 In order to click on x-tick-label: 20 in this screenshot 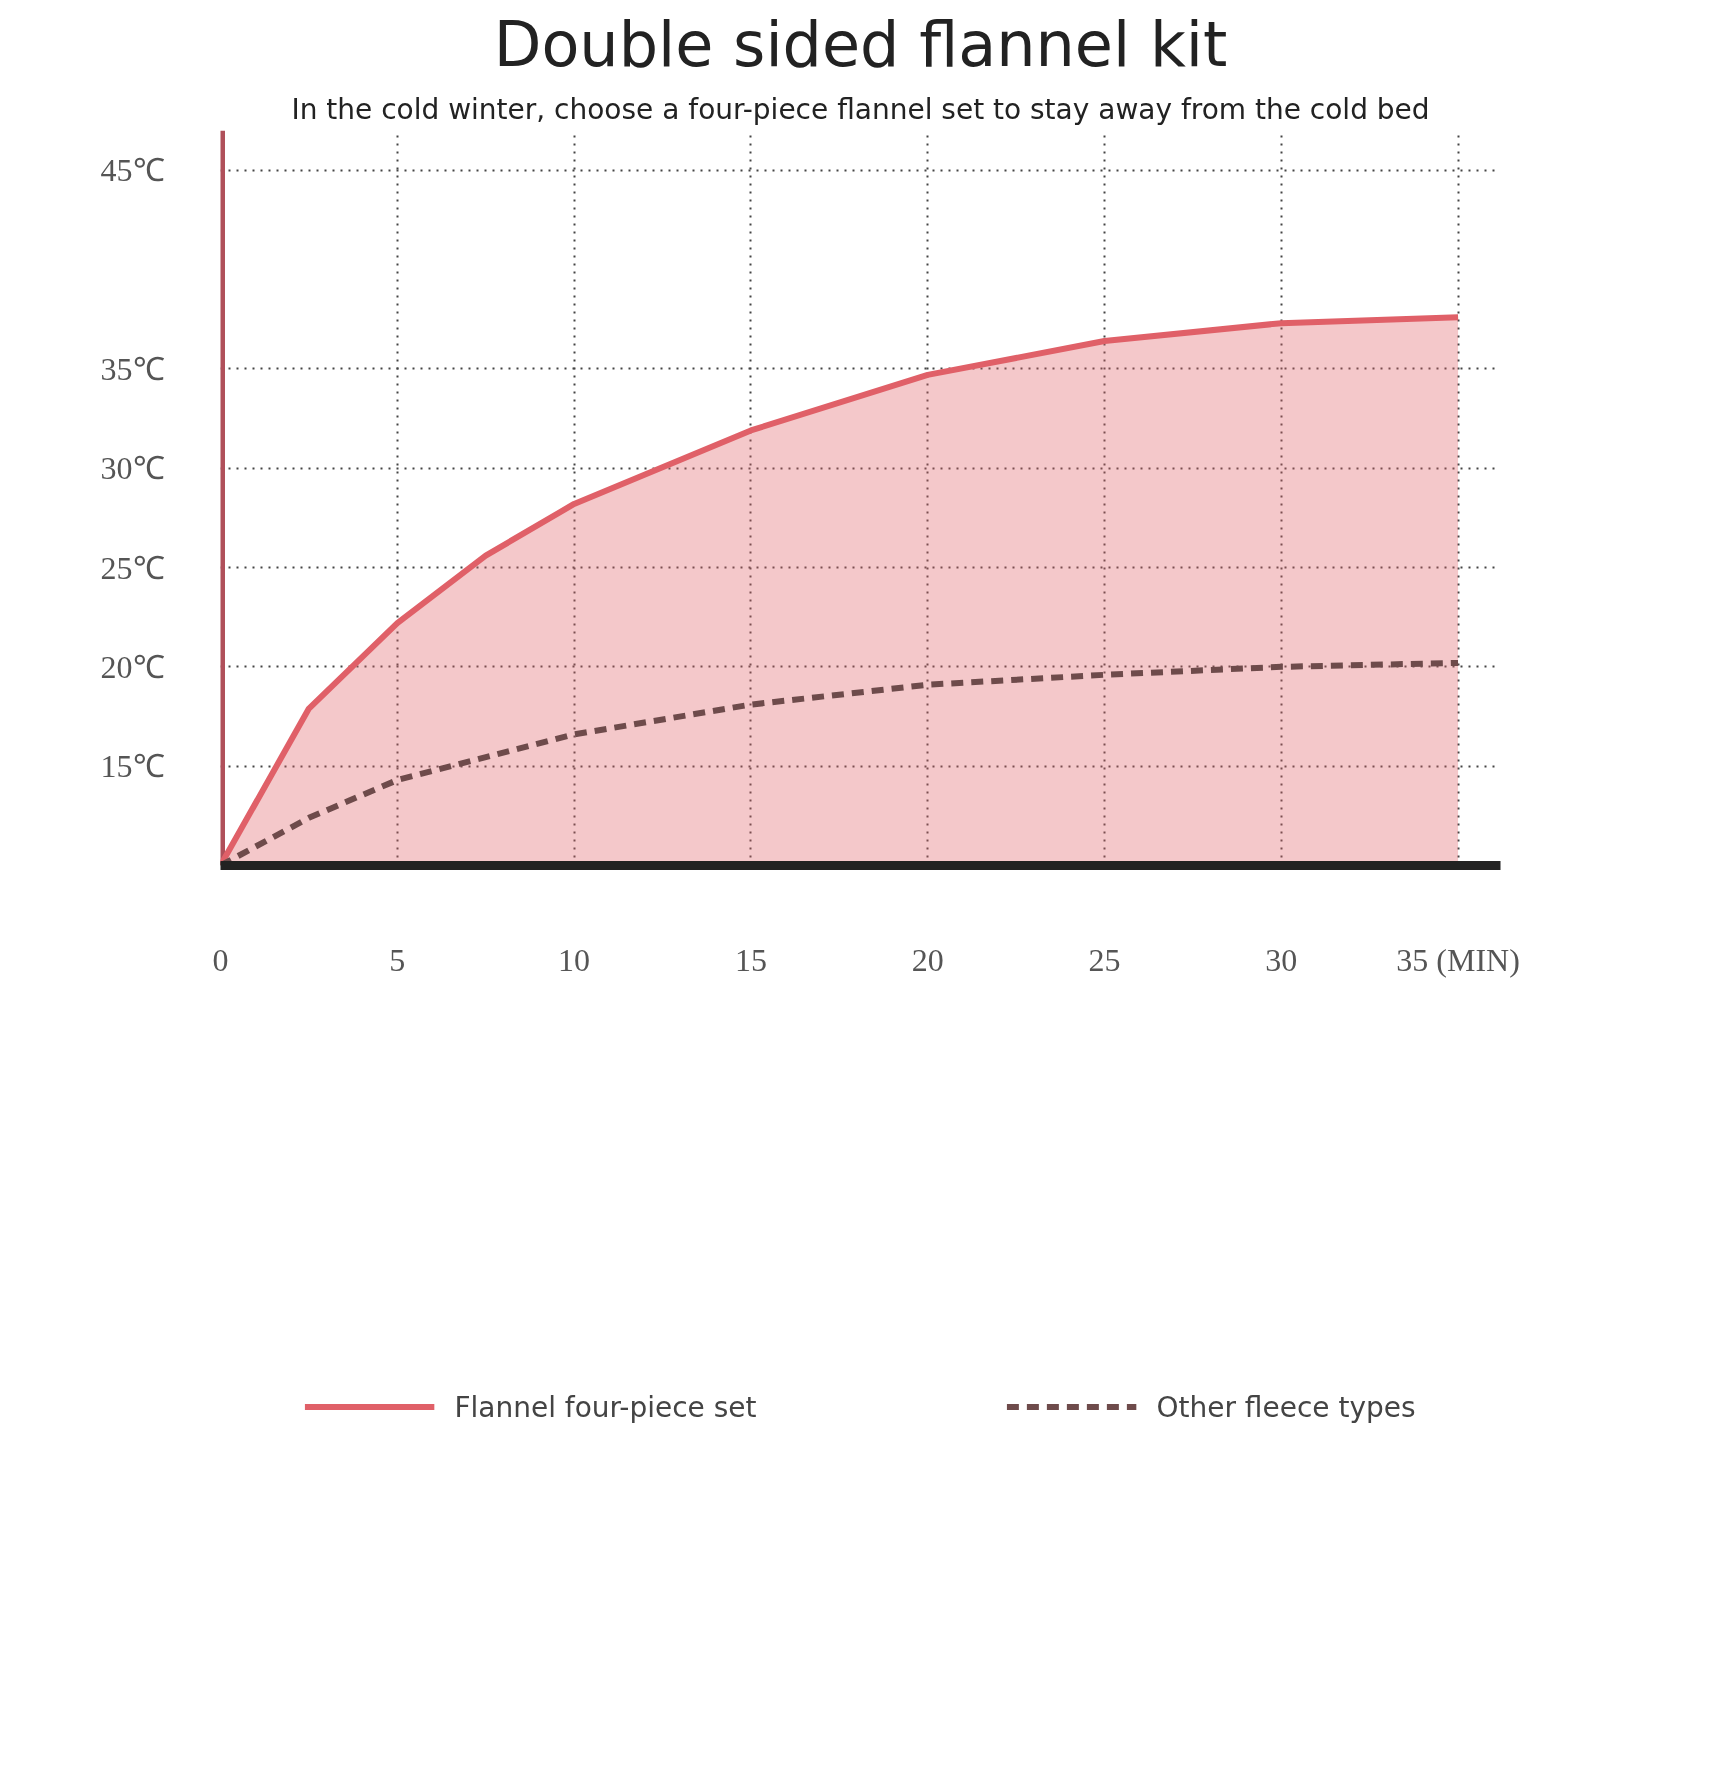, I will do `click(927, 959)`.